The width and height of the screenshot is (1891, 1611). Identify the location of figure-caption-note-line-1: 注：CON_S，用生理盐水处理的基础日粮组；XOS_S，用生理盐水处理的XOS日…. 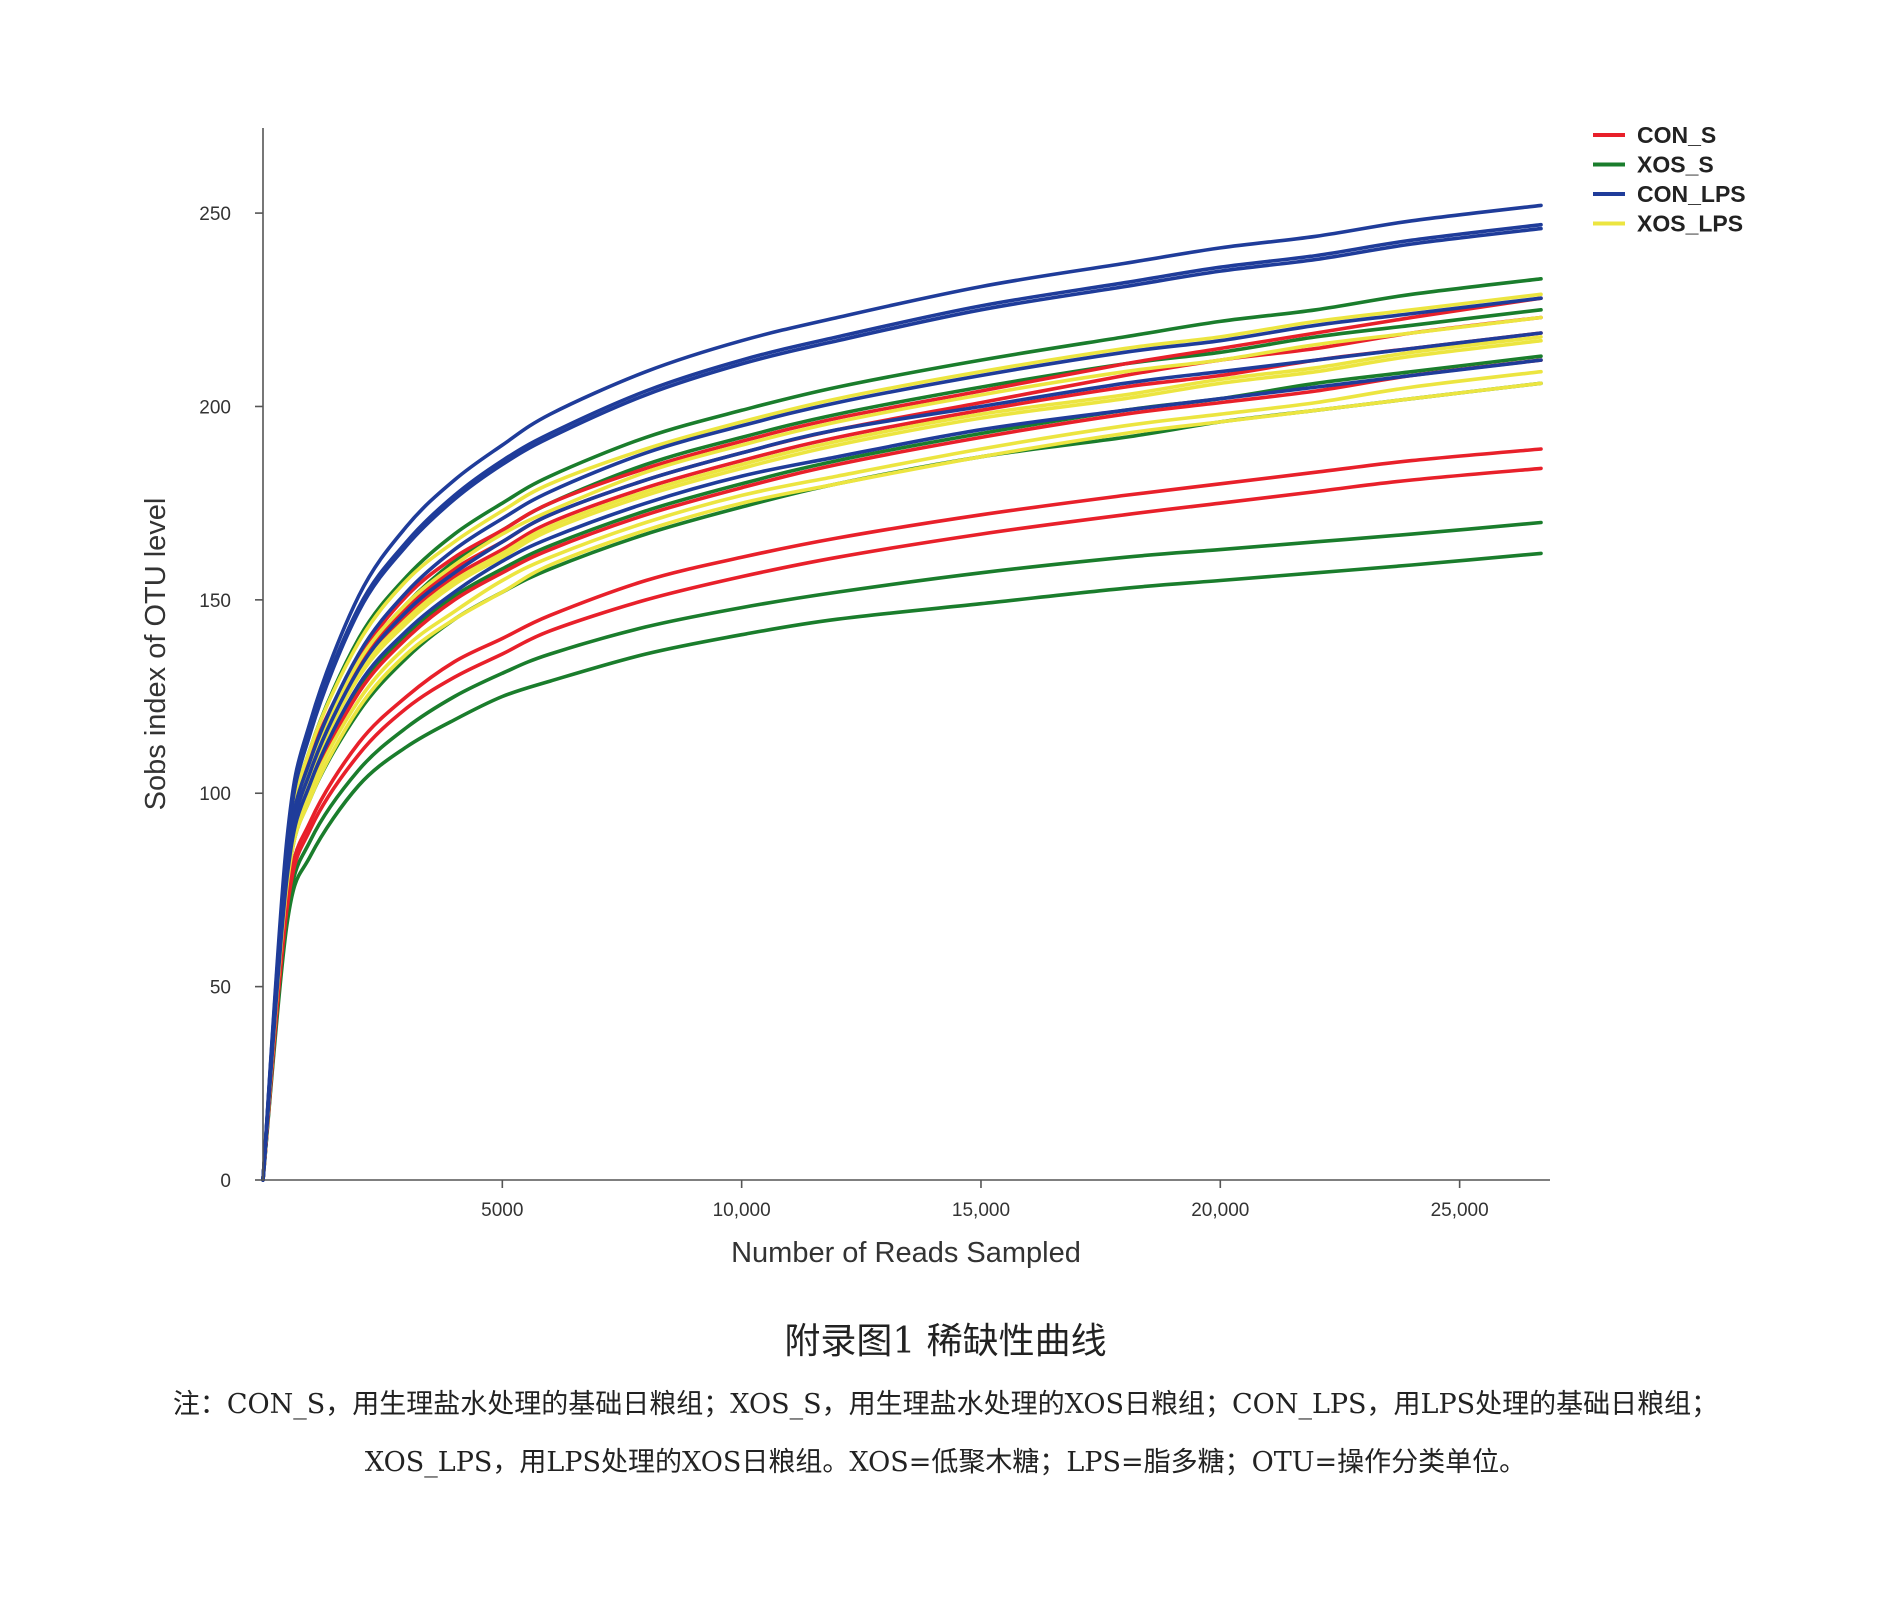
(945, 1404).